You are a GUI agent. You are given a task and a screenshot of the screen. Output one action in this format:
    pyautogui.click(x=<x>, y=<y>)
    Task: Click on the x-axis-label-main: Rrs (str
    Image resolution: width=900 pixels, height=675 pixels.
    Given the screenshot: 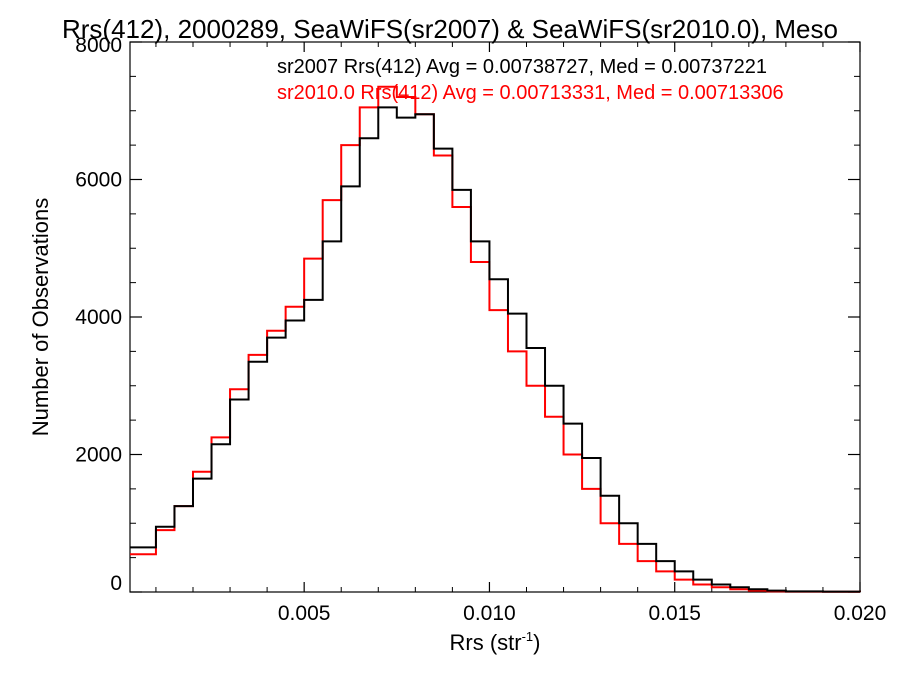 What is the action you would take?
    pyautogui.click(x=486, y=642)
    